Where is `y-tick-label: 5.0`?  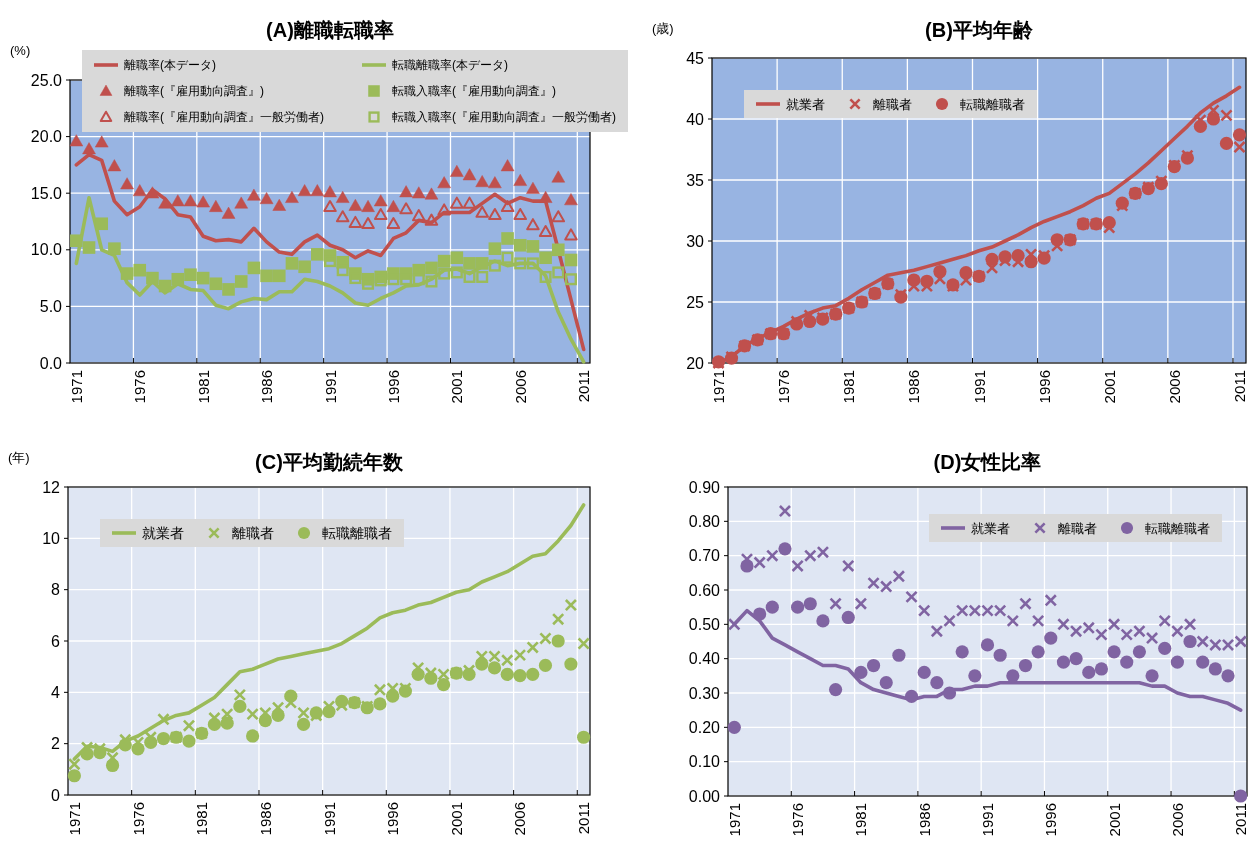 y-tick-label: 5.0 is located at coordinates (51, 306).